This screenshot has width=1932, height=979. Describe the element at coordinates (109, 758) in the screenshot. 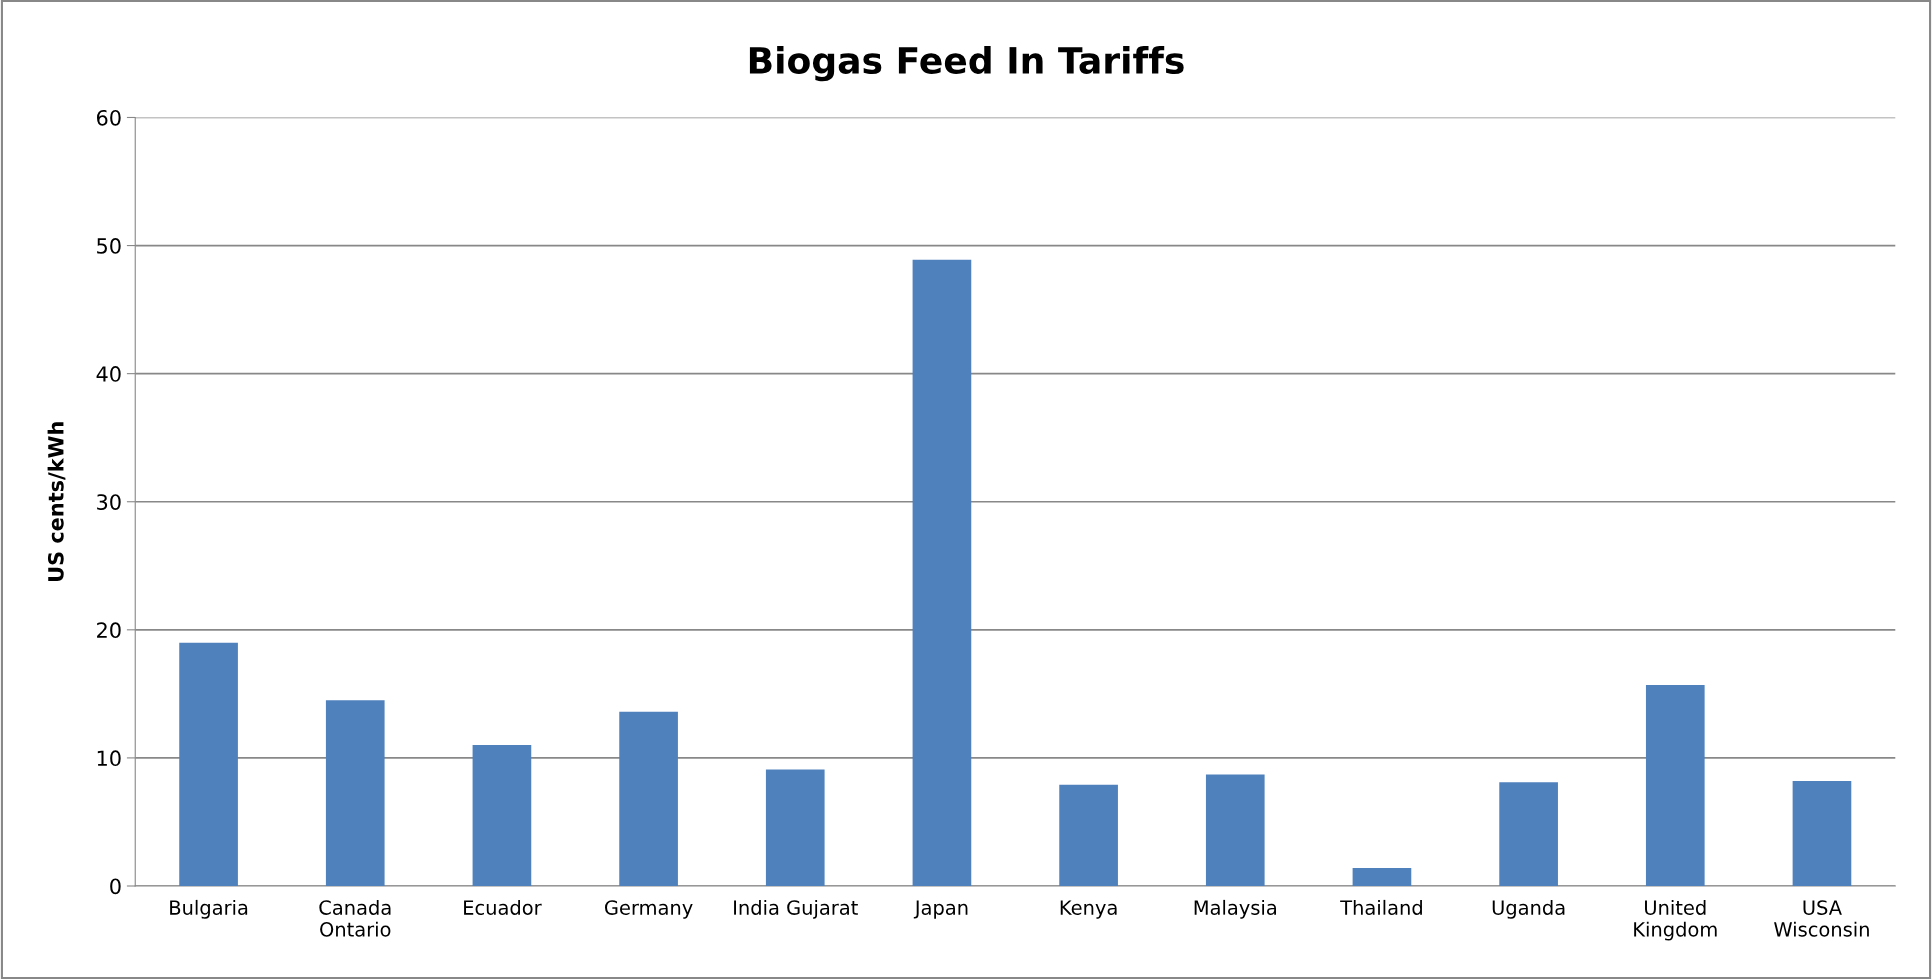

I see `y-tick-label: 10` at that location.